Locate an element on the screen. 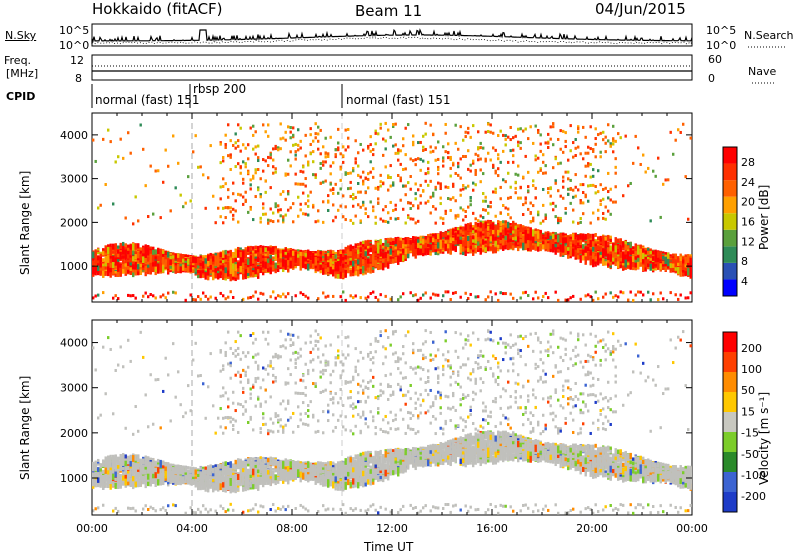  nsky-frame is located at coordinates (392, 35).